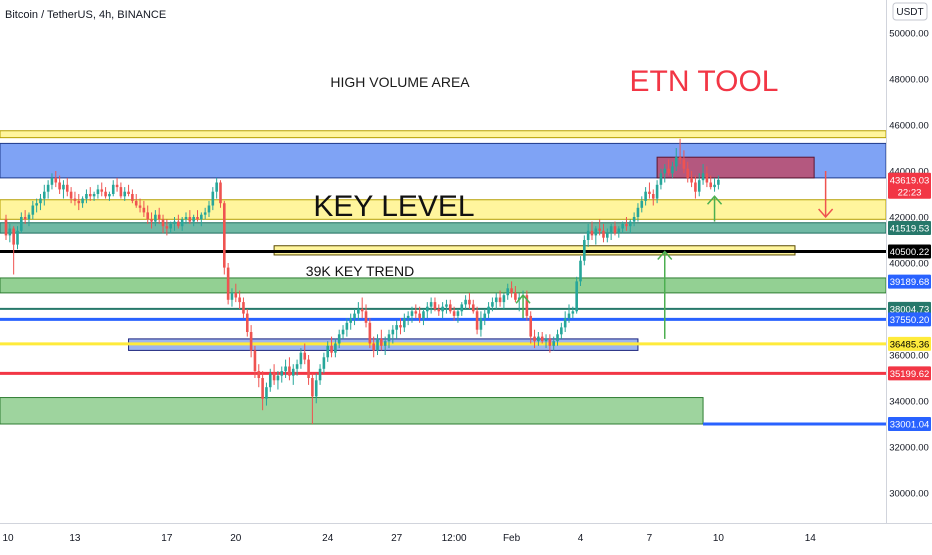 The width and height of the screenshot is (932, 555). I want to click on time-tick-label: 14, so click(811, 538).